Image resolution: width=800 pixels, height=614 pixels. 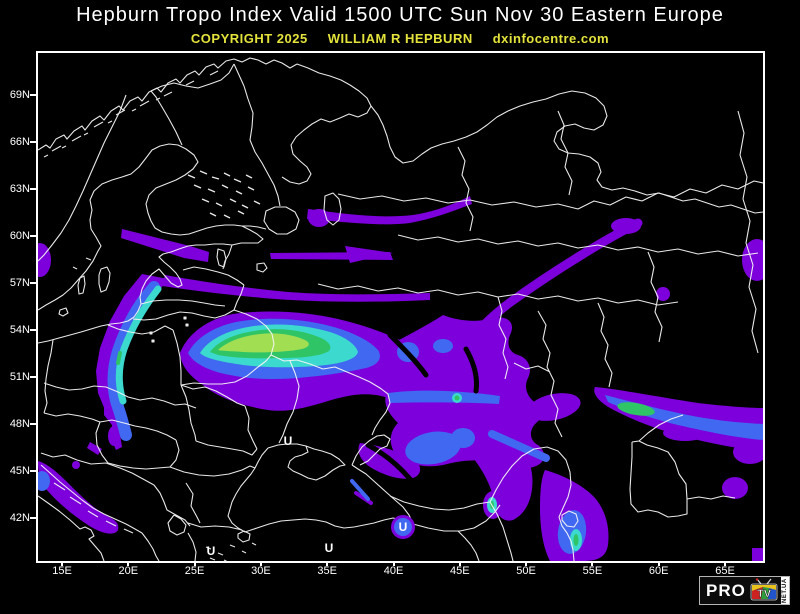 What do you see at coordinates (19, 95) in the screenshot?
I see `lat-label: 69N` at bounding box center [19, 95].